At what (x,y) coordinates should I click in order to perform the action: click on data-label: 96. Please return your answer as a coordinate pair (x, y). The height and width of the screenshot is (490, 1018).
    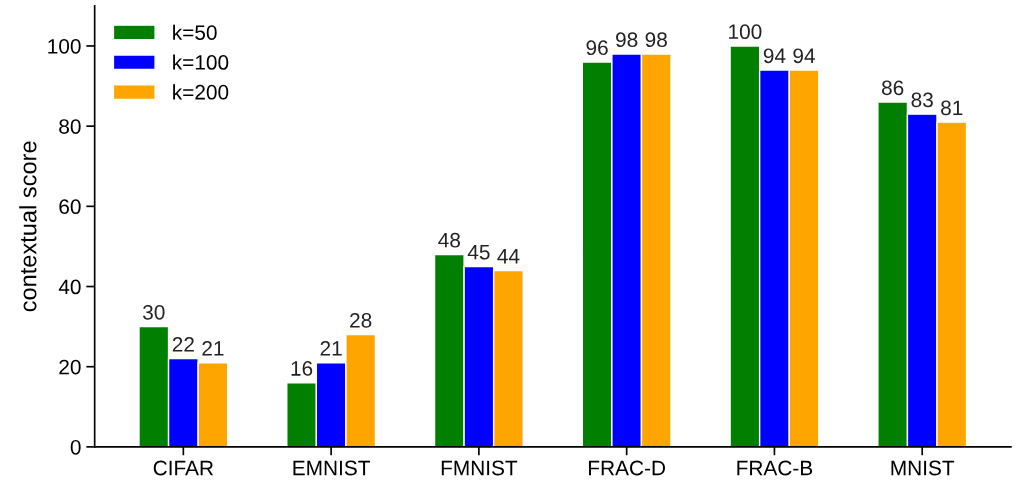
    Looking at the image, I should click on (597, 48).